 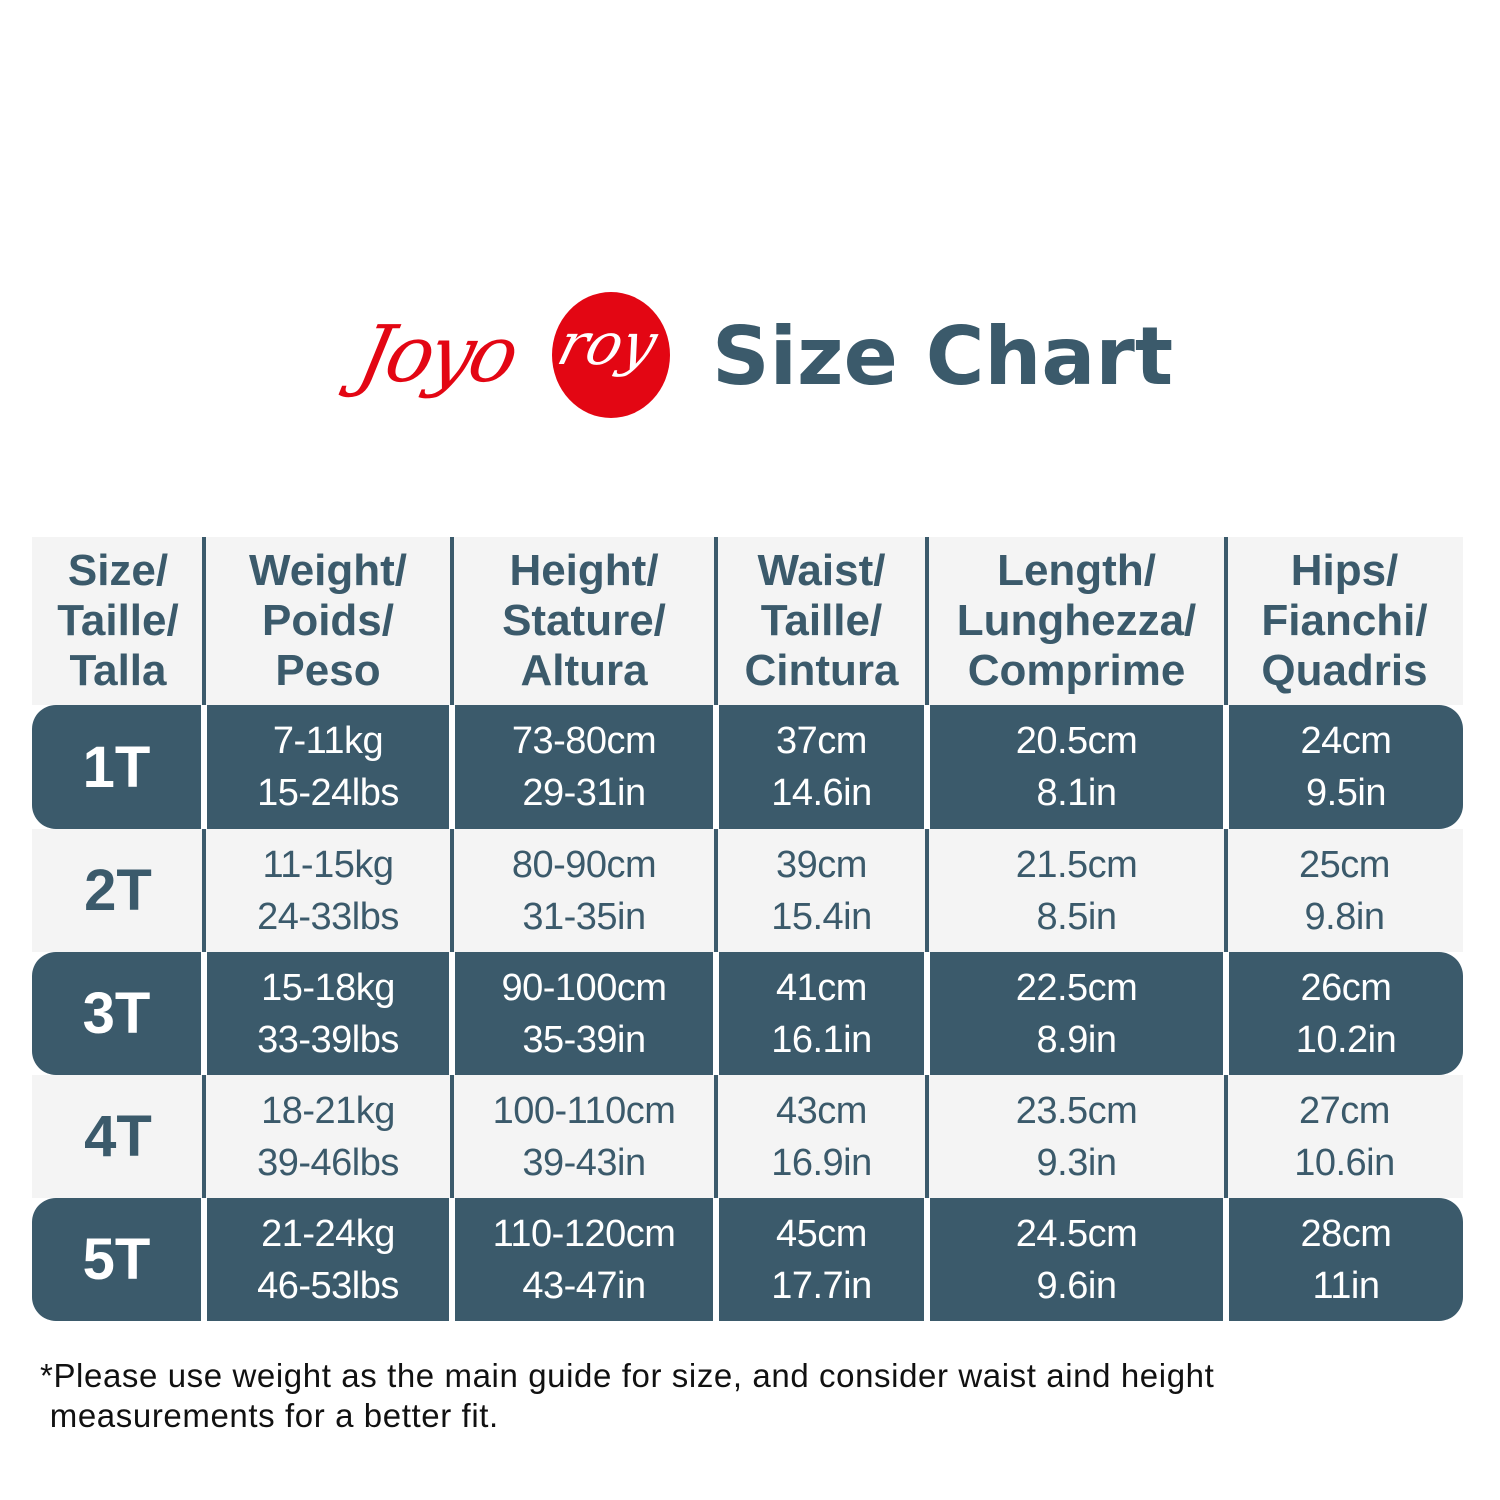 What do you see at coordinates (584, 1110) in the screenshot?
I see `value-metric: 100-110cm` at bounding box center [584, 1110].